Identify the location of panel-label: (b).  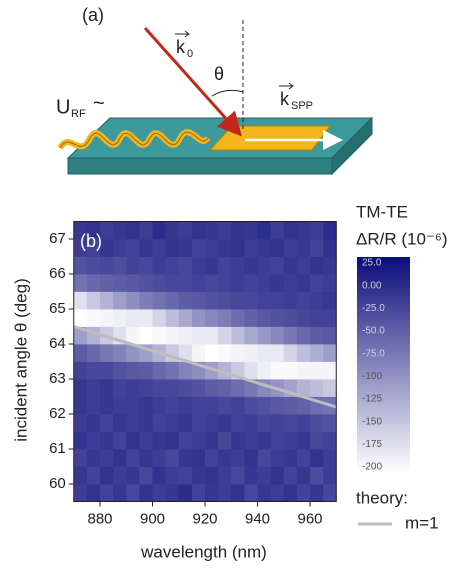
(91, 241).